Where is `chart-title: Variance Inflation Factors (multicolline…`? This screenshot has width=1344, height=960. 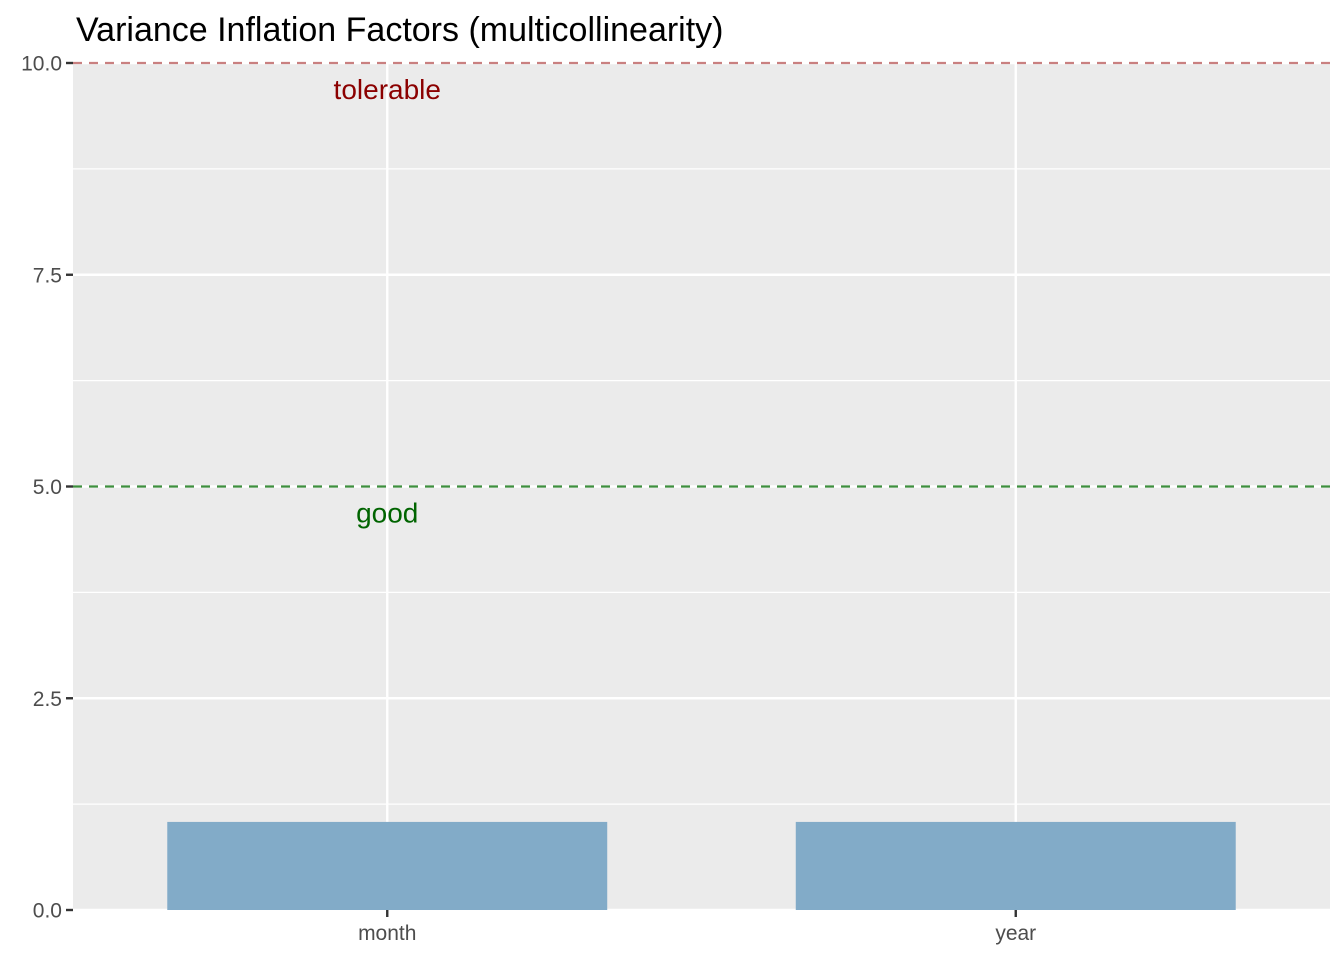
chart-title: Variance Inflation Factors (multicolline… is located at coordinates (400, 30).